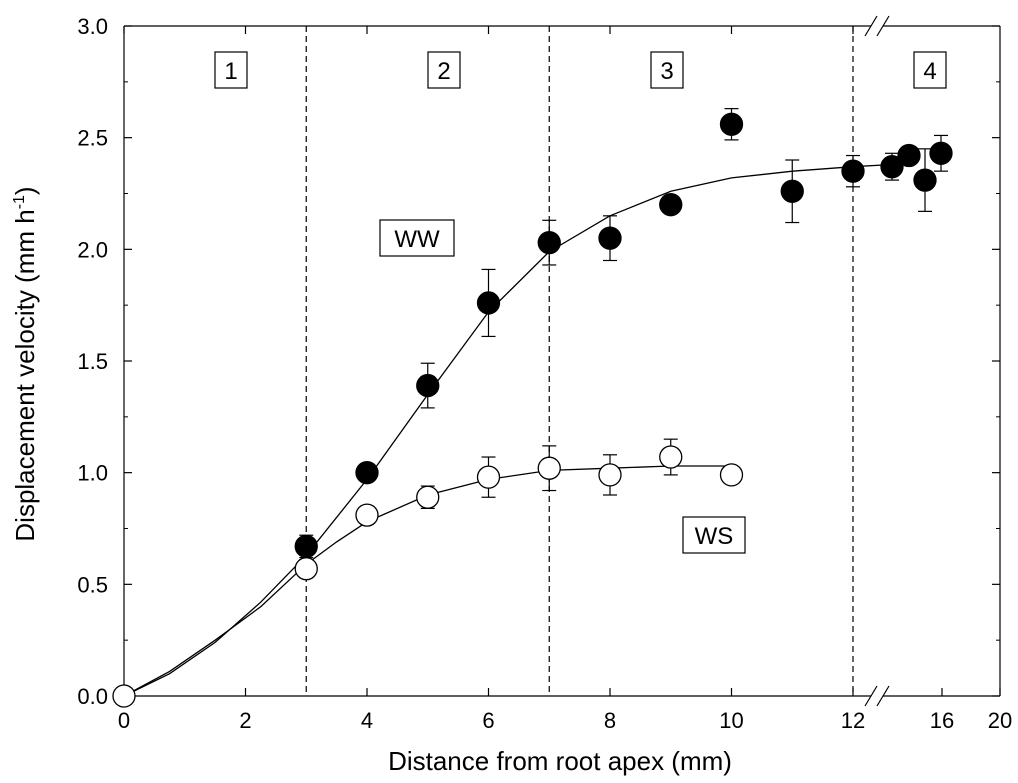 This screenshot has width=1018, height=783. I want to click on y-tick-label: 1.0, so click(92, 473).